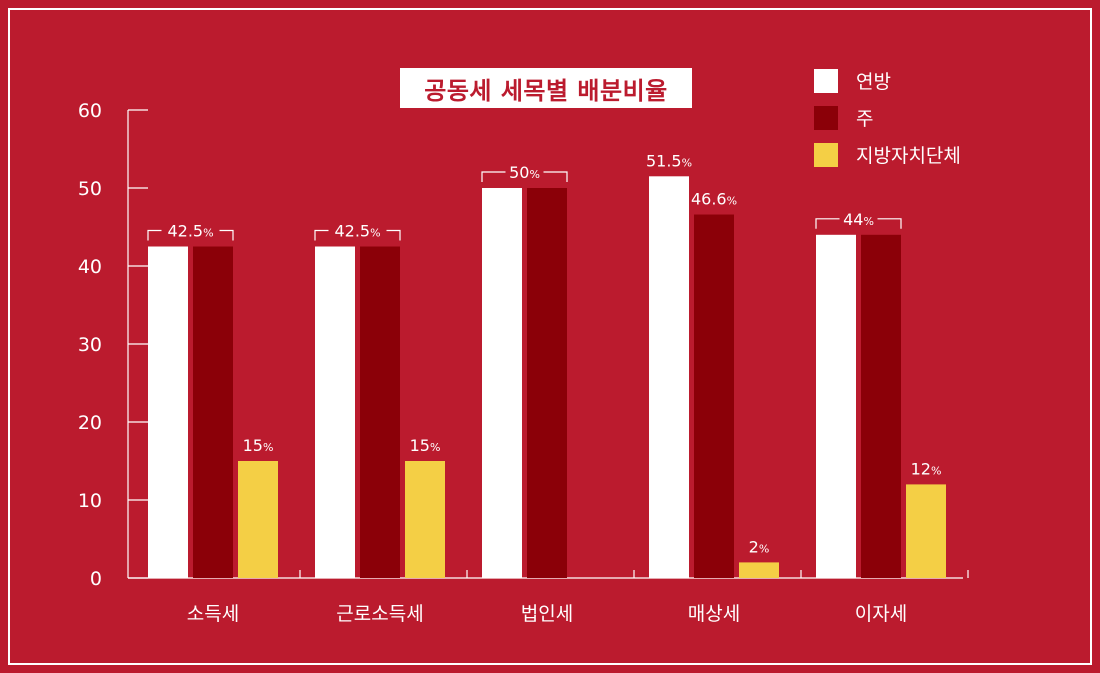 Image resolution: width=1100 pixels, height=673 pixels. I want to click on y-tick-label: 50, so click(90, 189).